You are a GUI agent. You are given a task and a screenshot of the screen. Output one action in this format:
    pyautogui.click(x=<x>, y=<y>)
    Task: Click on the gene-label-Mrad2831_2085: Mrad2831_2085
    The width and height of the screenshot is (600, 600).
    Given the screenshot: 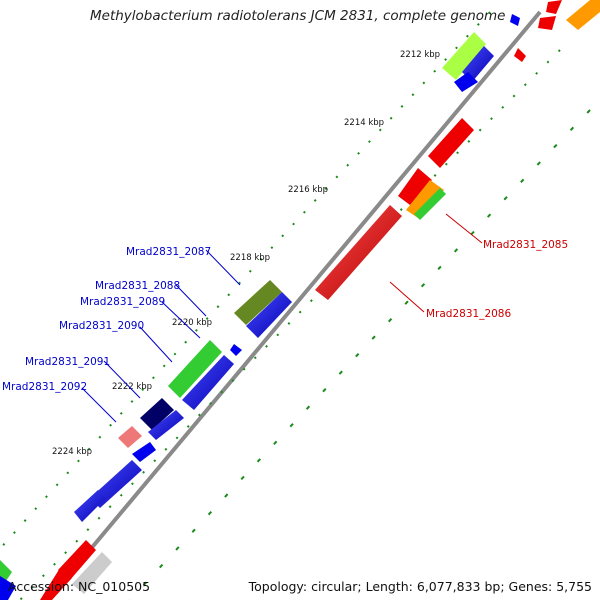 What is the action you would take?
    pyautogui.click(x=525, y=245)
    